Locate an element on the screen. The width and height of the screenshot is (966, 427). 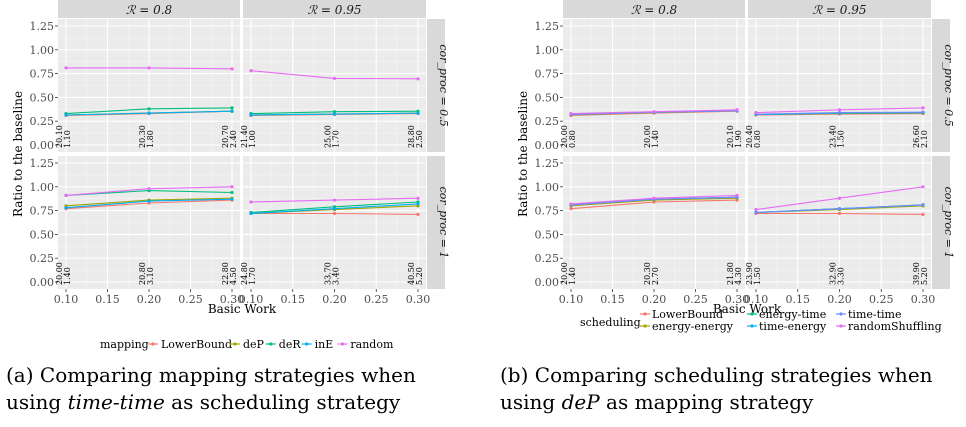
point-annotation: 40.50 is located at coordinates (411, 273).